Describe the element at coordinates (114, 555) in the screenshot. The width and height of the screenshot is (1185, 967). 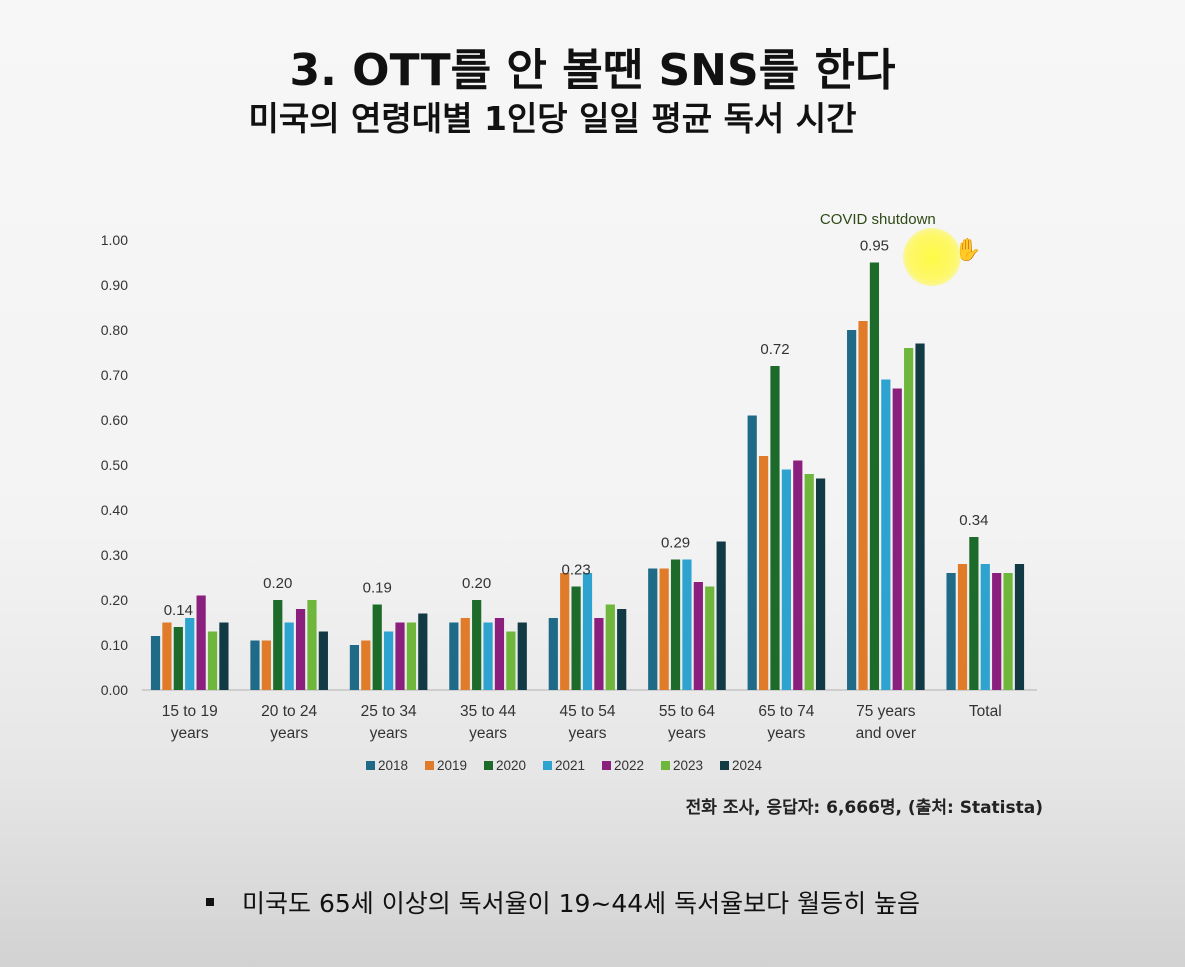
I see `y-tick-label: 0.30` at that location.